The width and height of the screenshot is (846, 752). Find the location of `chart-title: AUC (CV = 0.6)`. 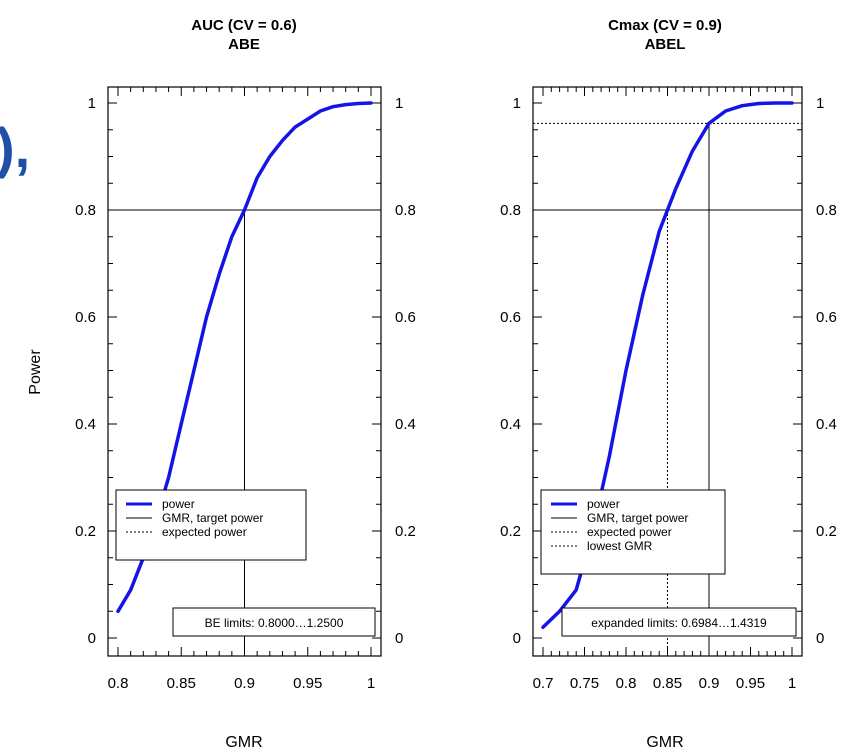

chart-title: AUC (CV = 0.6) is located at coordinates (243, 25).